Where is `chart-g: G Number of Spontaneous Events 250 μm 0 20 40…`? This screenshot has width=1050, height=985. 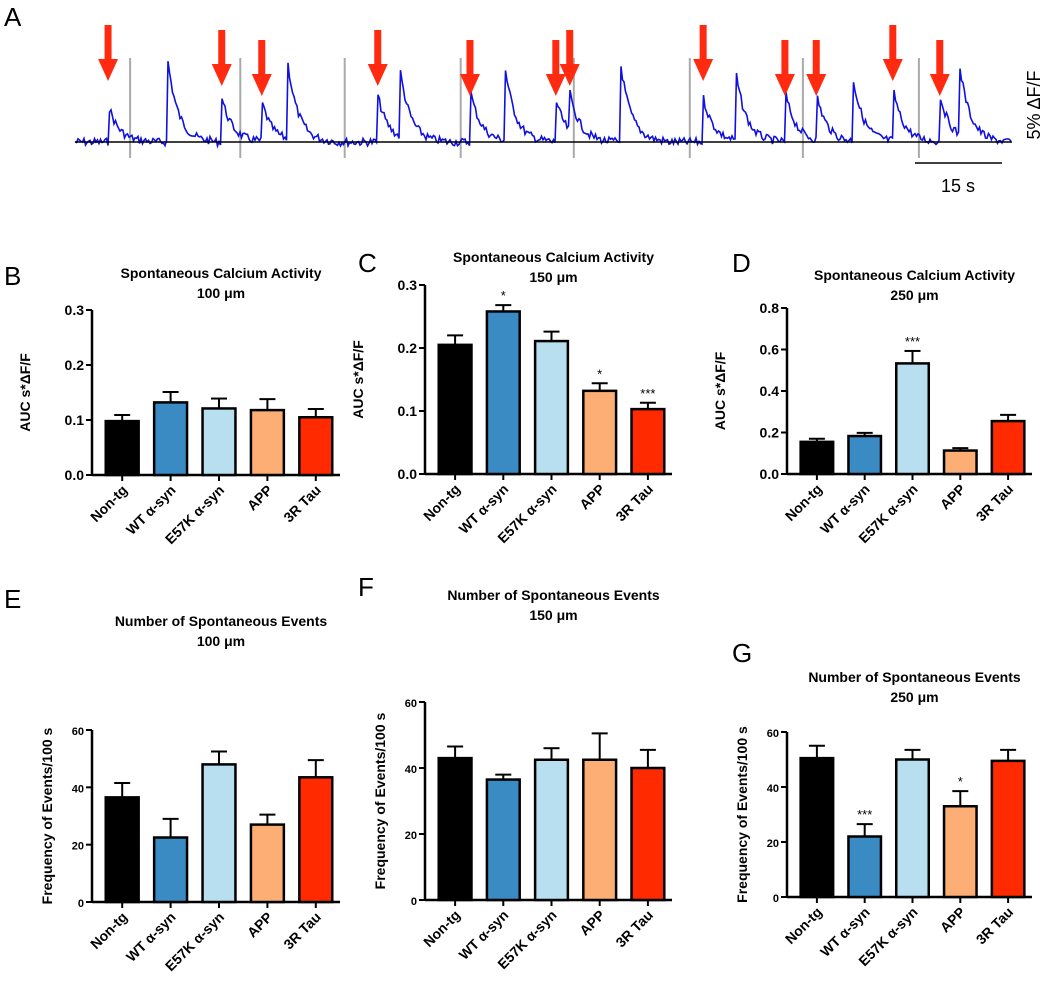 chart-g: G Number of Spontaneous Events 250 μm 0 20 40… is located at coordinates (882, 803).